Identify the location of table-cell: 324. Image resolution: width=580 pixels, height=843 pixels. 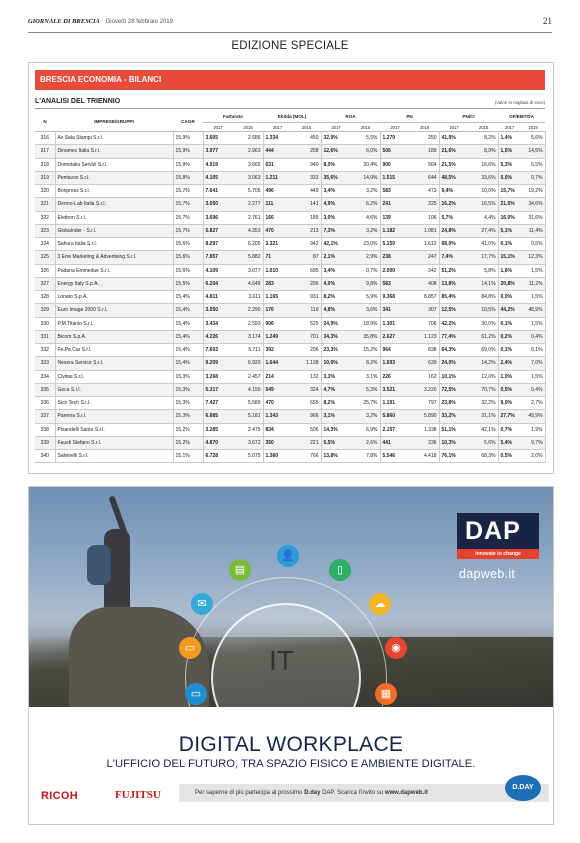
(45, 244).